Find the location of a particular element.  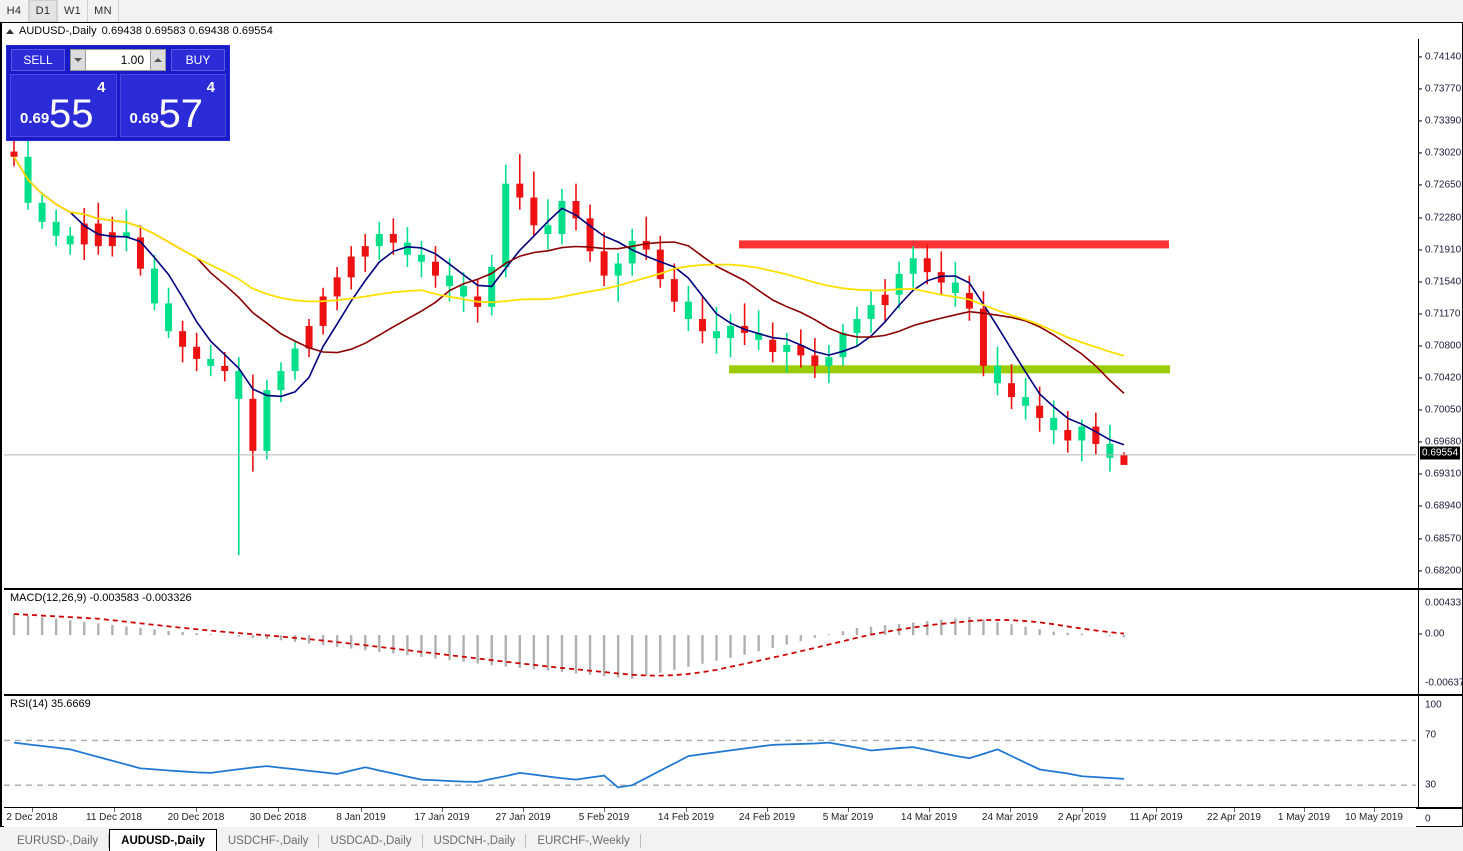

buy-price-quote: 0.69 57 4 is located at coordinates (172, 105).